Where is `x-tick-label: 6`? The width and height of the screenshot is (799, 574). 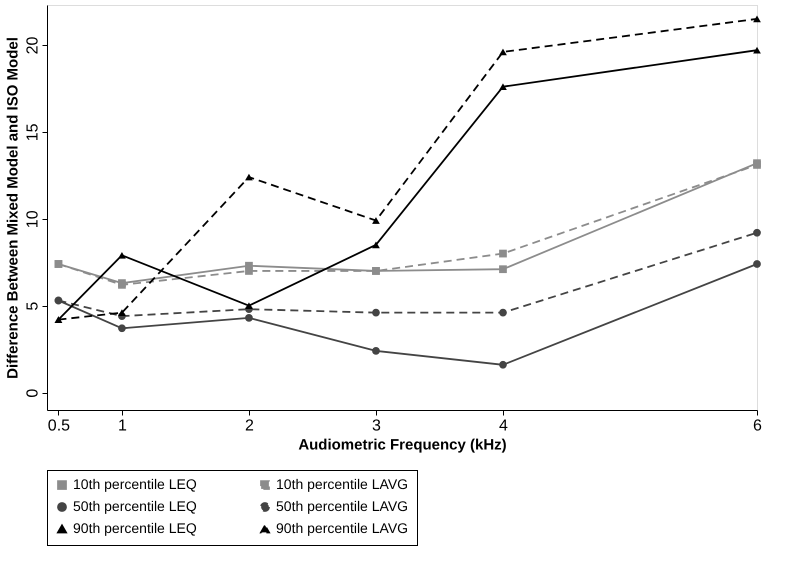 x-tick-label: 6 is located at coordinates (757, 426).